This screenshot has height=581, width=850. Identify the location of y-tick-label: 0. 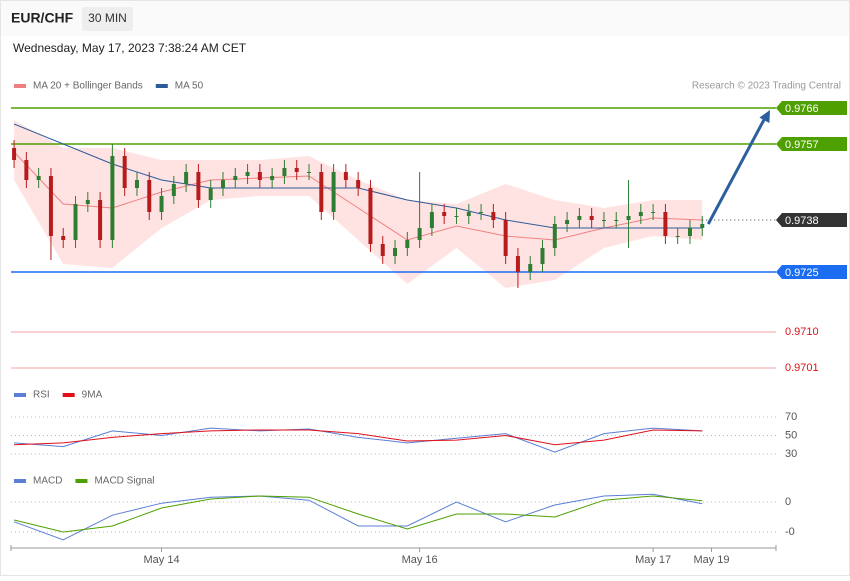
(788, 502).